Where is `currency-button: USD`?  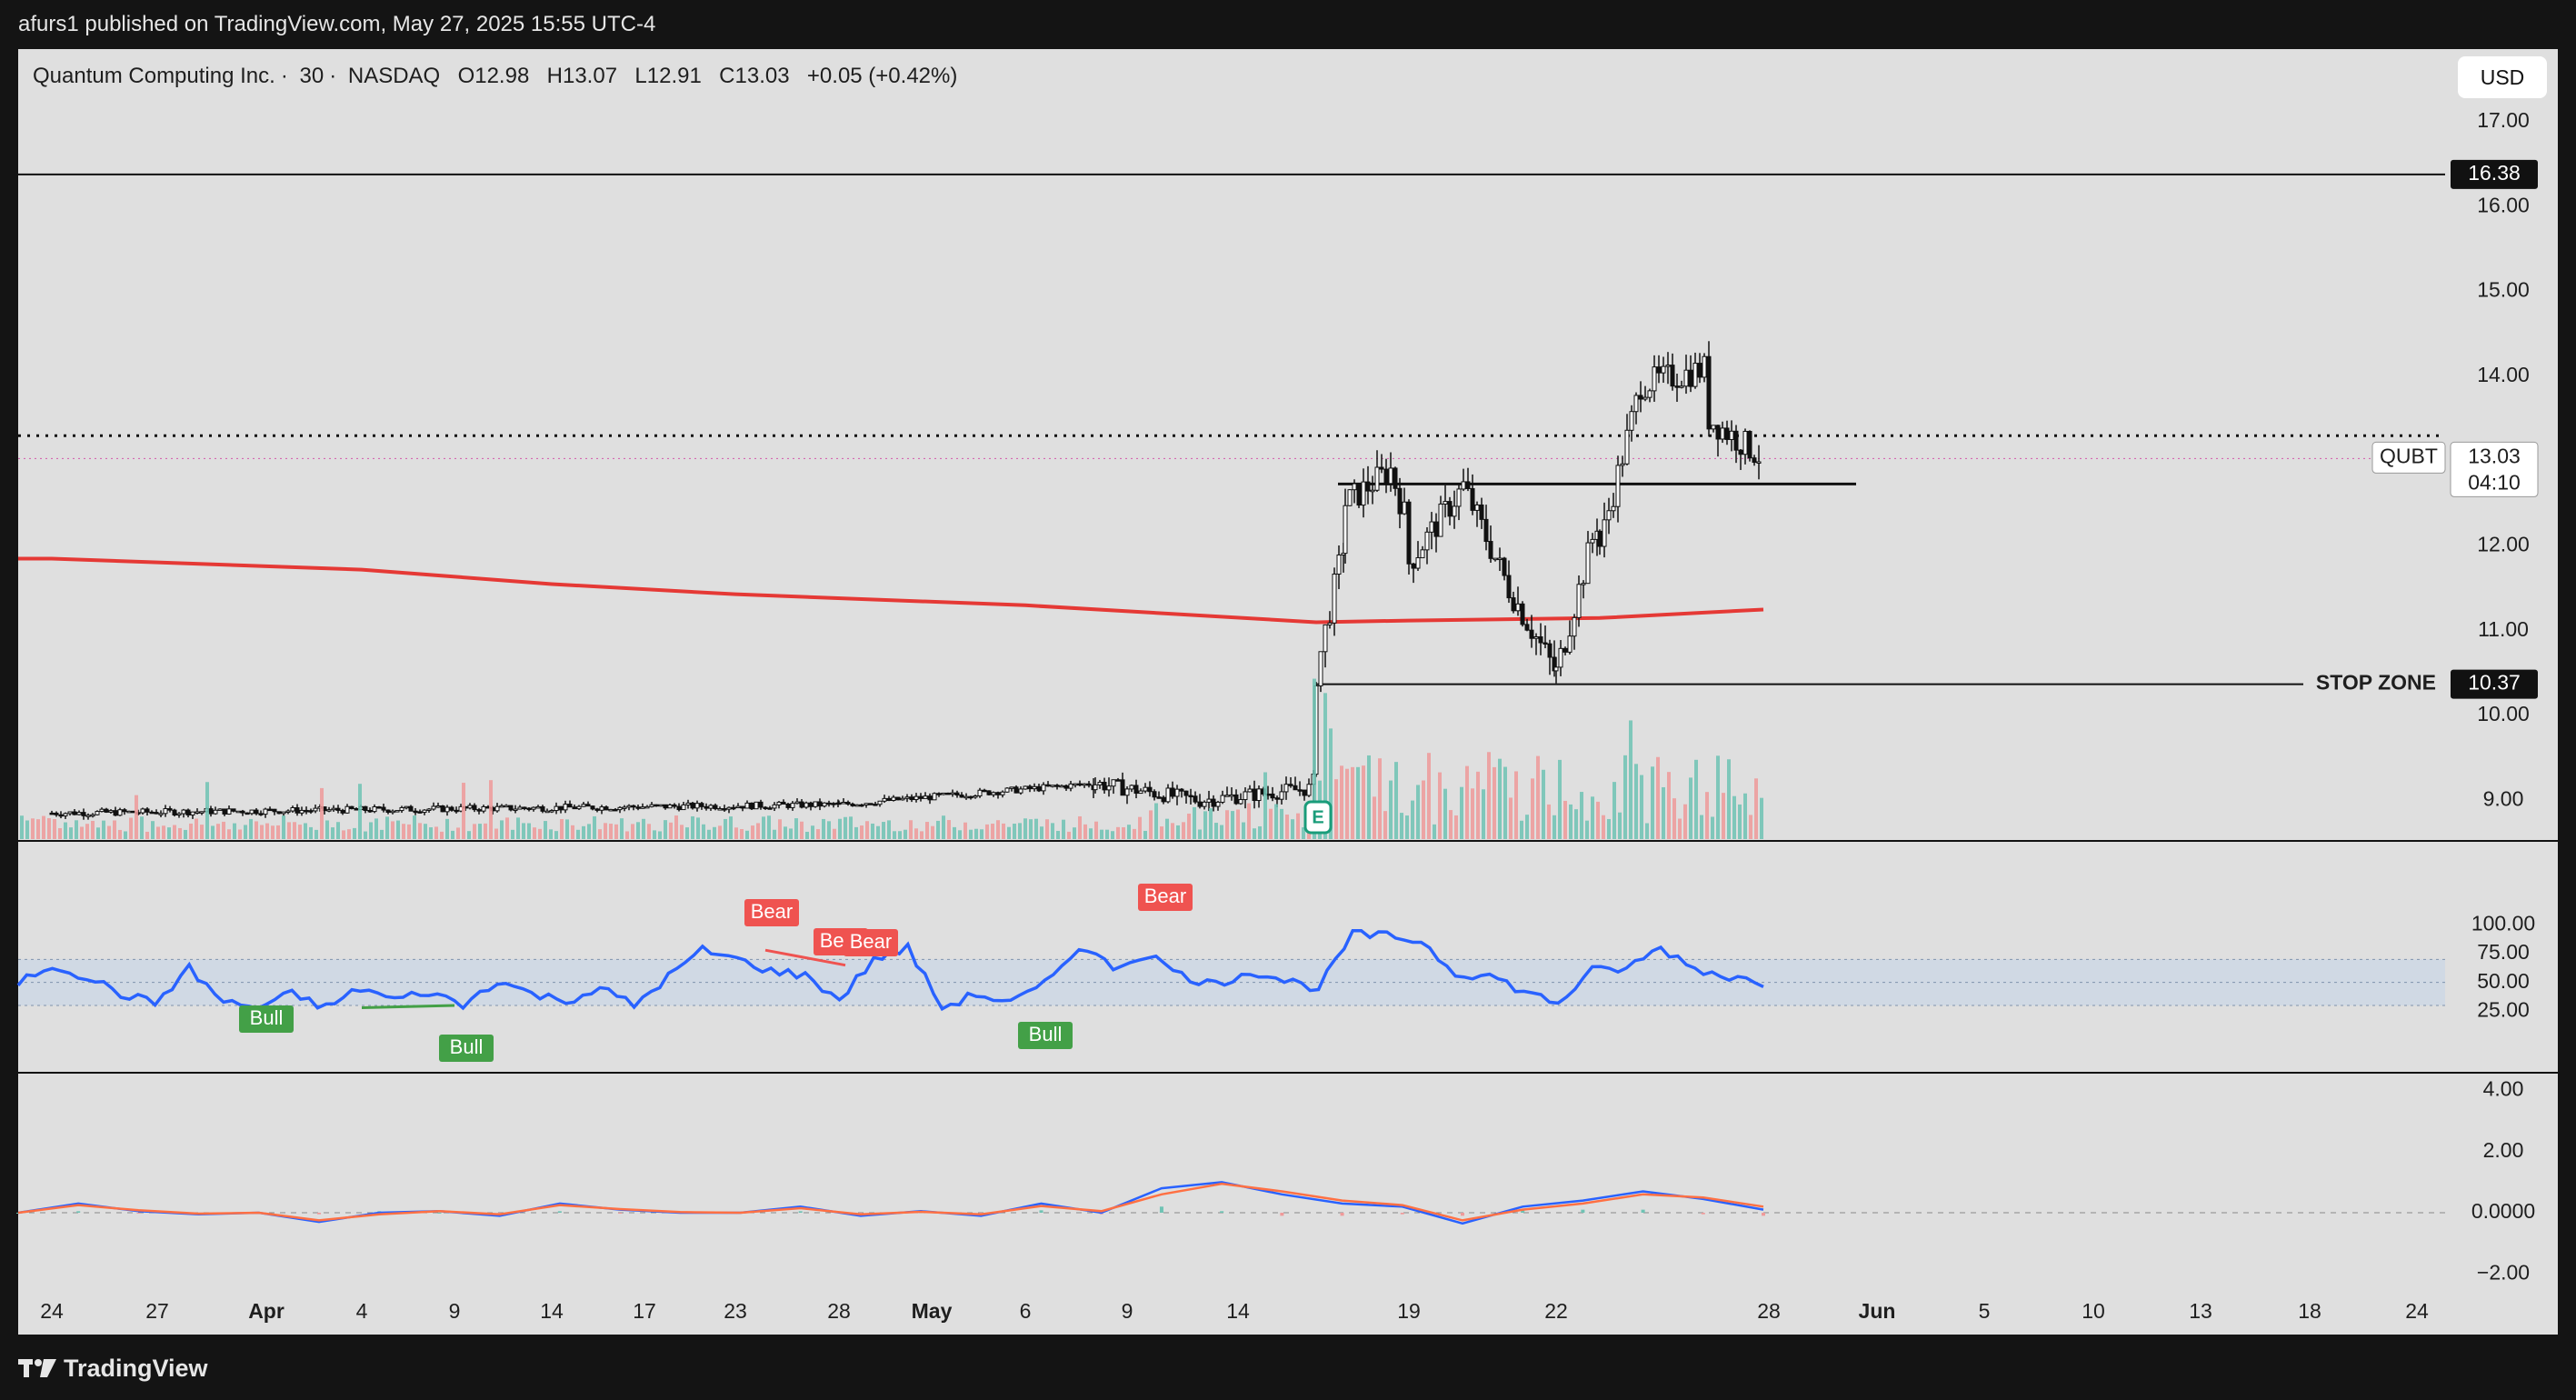 currency-button: USD is located at coordinates (2502, 77).